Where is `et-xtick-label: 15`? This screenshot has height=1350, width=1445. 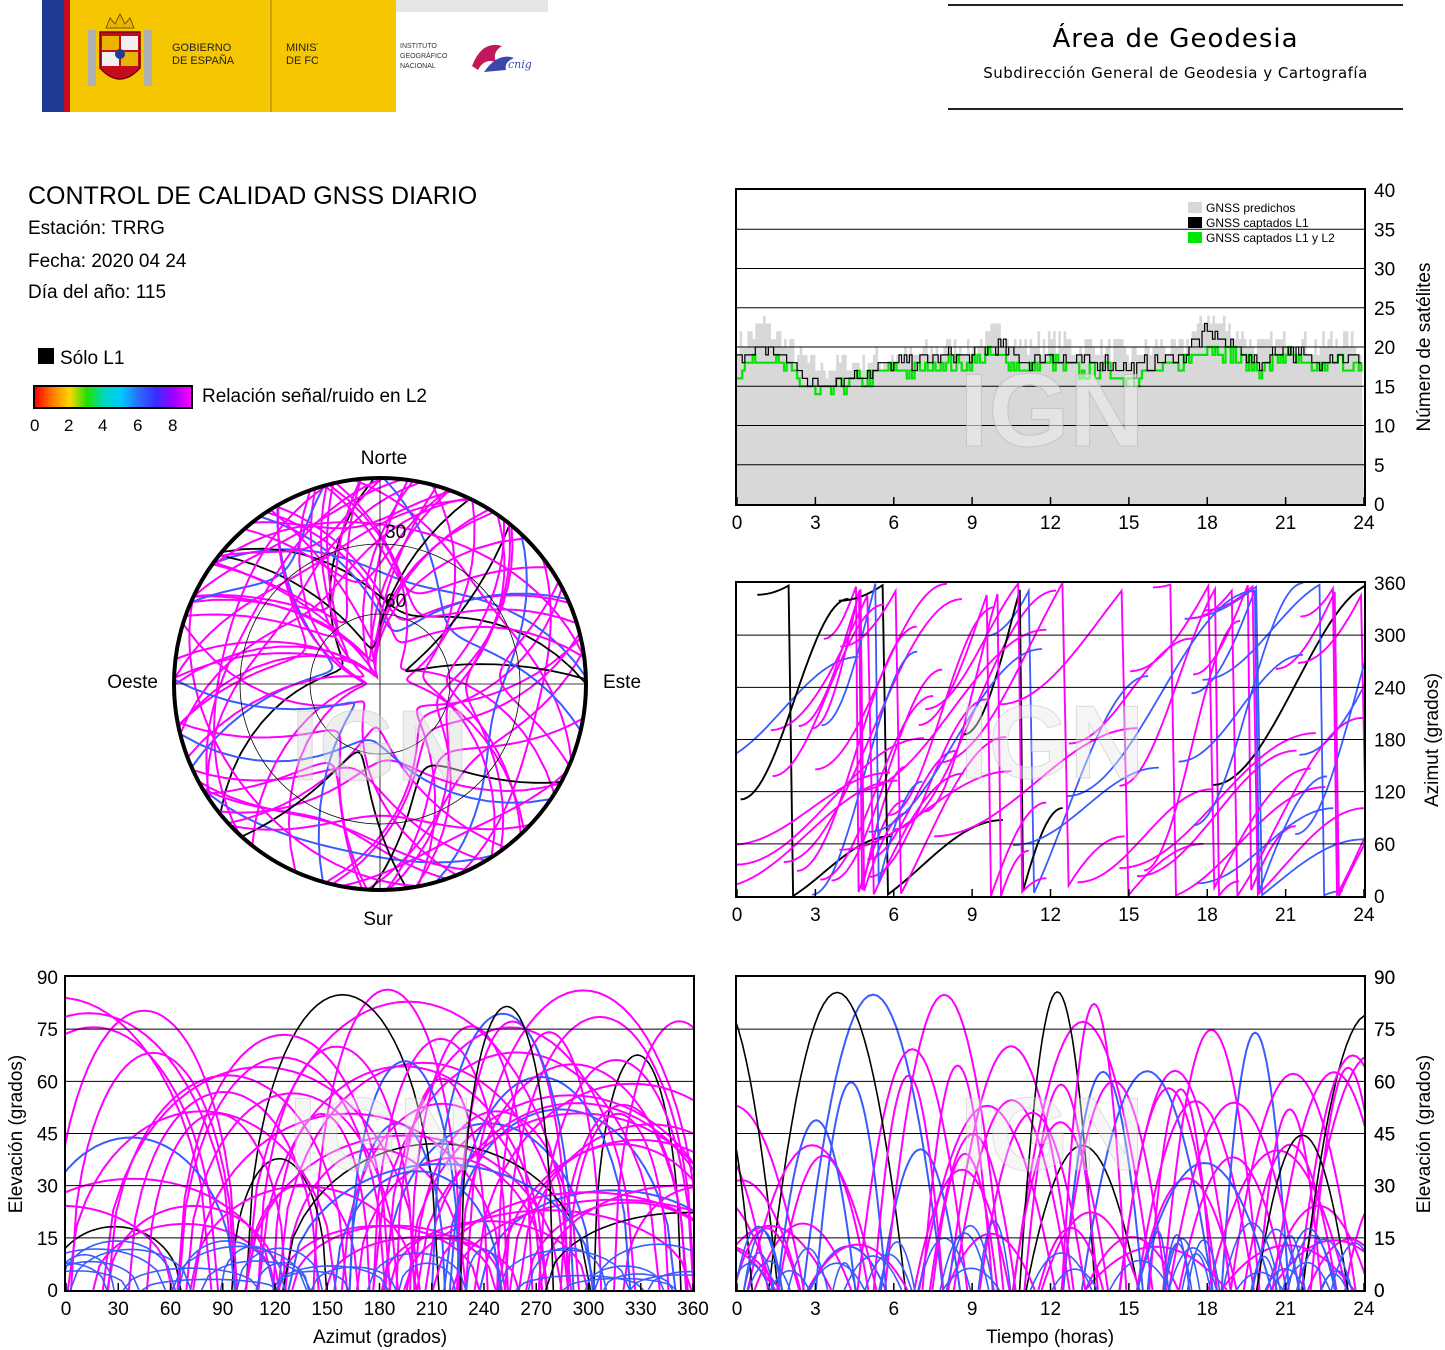 et-xtick-label: 15 is located at coordinates (1128, 1309).